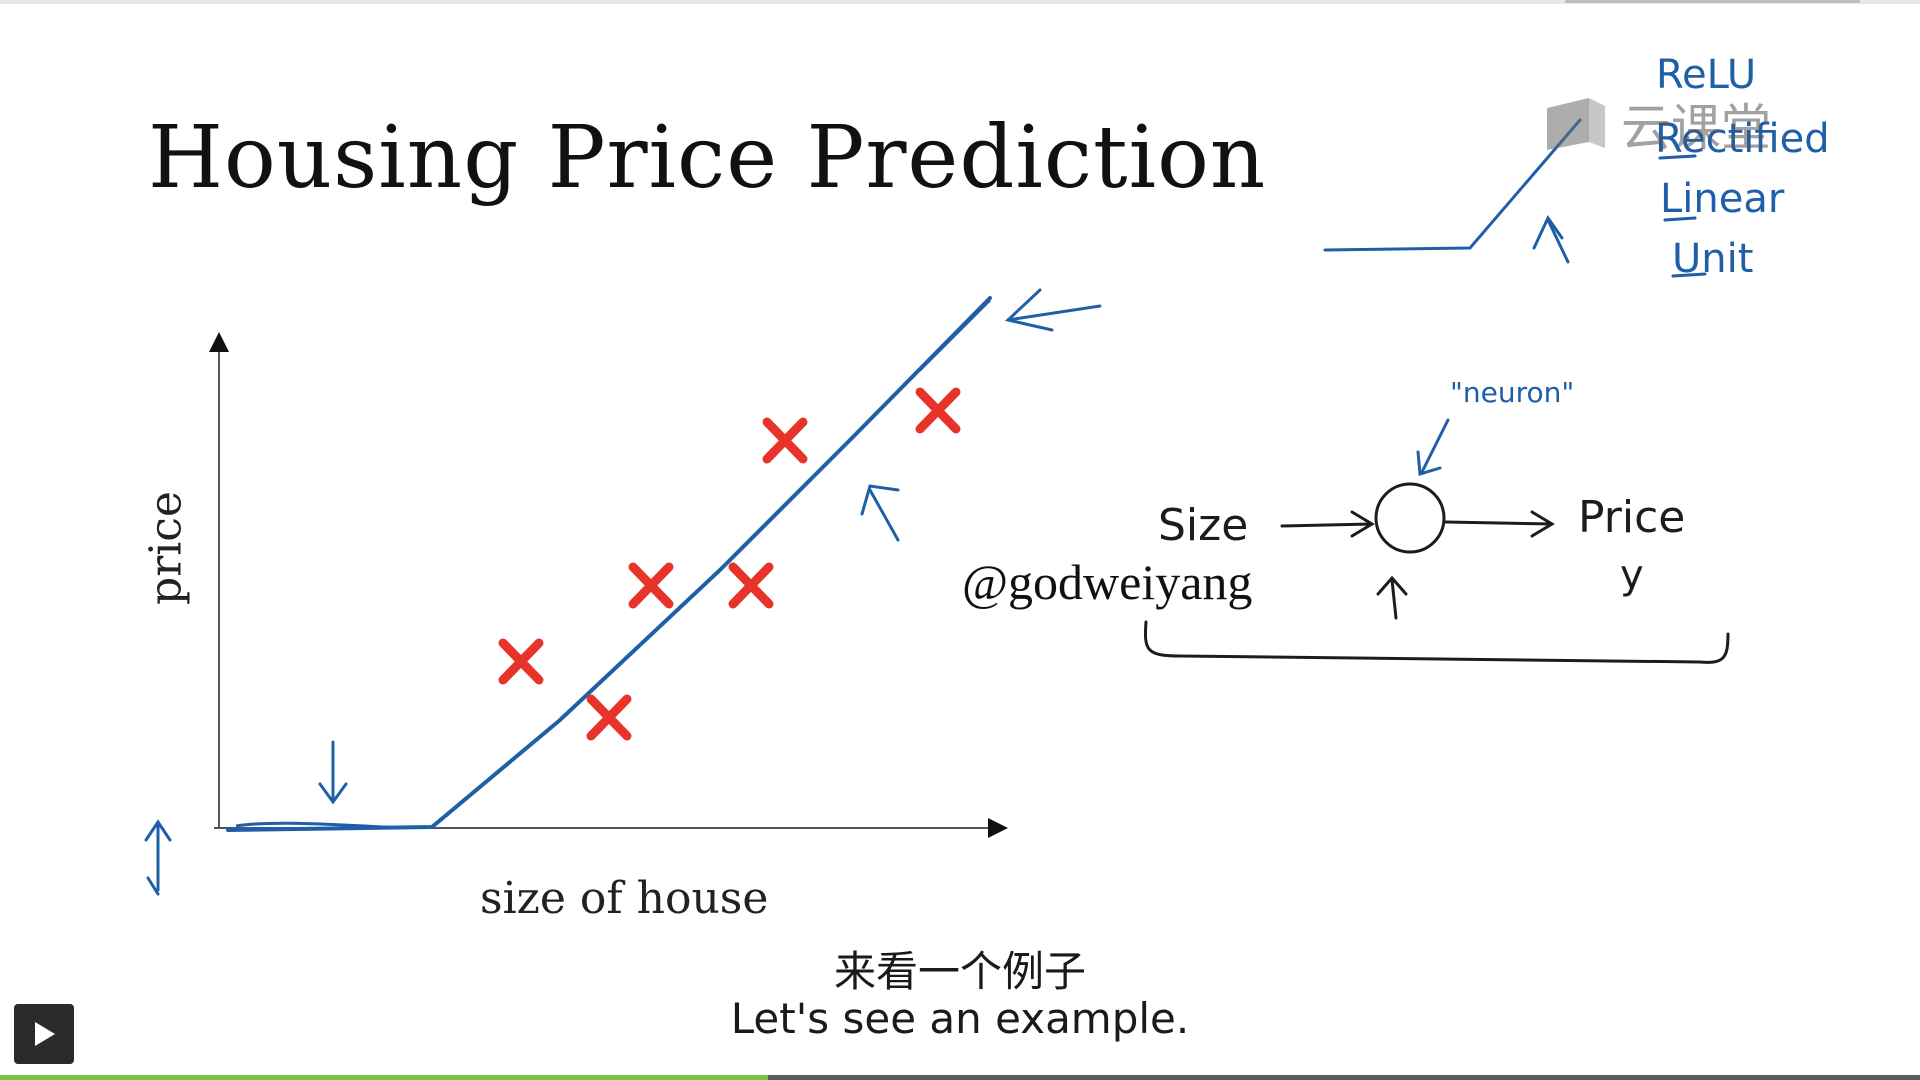 The image size is (1920, 1080). Describe the element at coordinates (1551, 239) in the screenshot. I see `relu-sketch-arrow` at that location.